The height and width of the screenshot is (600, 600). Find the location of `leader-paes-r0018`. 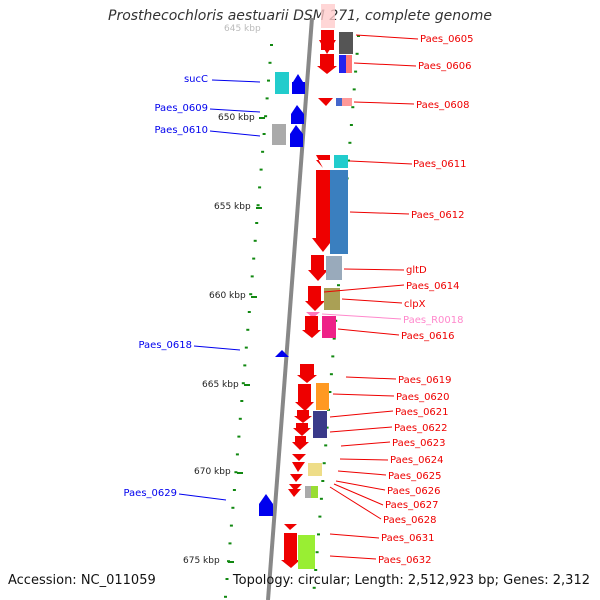

leader-paes-r0018 is located at coordinates (361, 316).